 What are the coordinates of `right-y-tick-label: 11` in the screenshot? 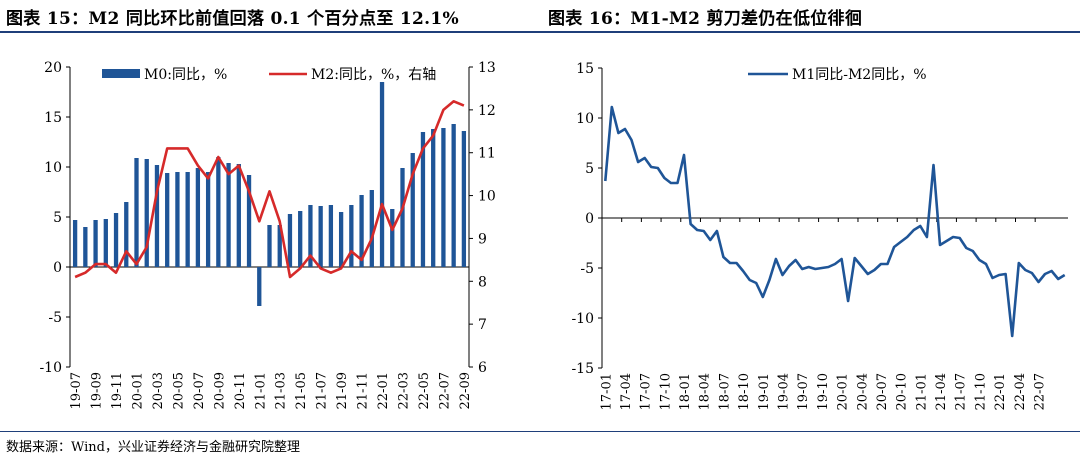 It's located at (487, 154).